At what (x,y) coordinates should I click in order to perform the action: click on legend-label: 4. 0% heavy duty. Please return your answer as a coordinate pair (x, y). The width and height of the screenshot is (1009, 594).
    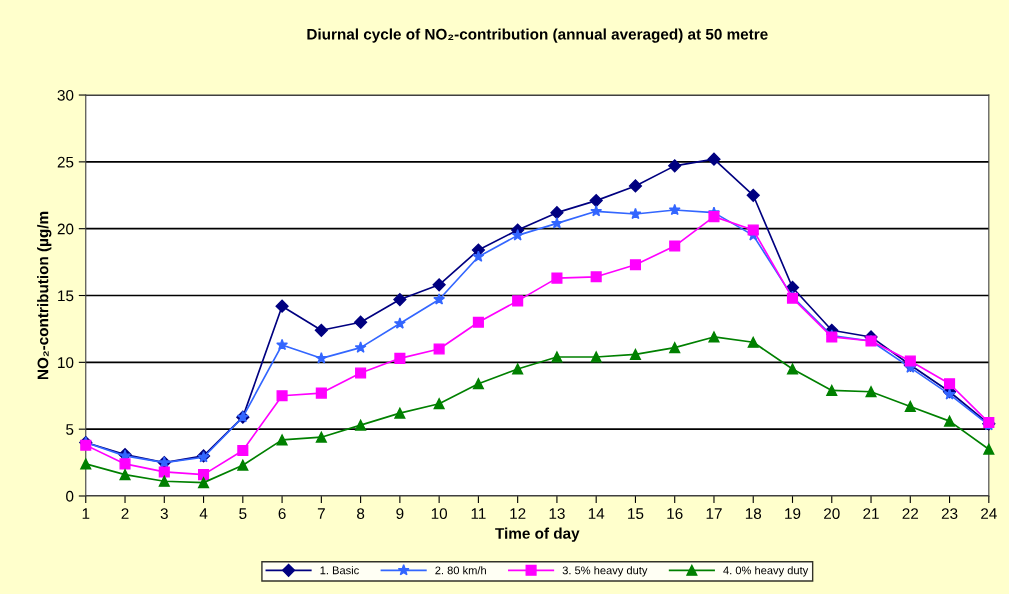
    Looking at the image, I should click on (766, 571).